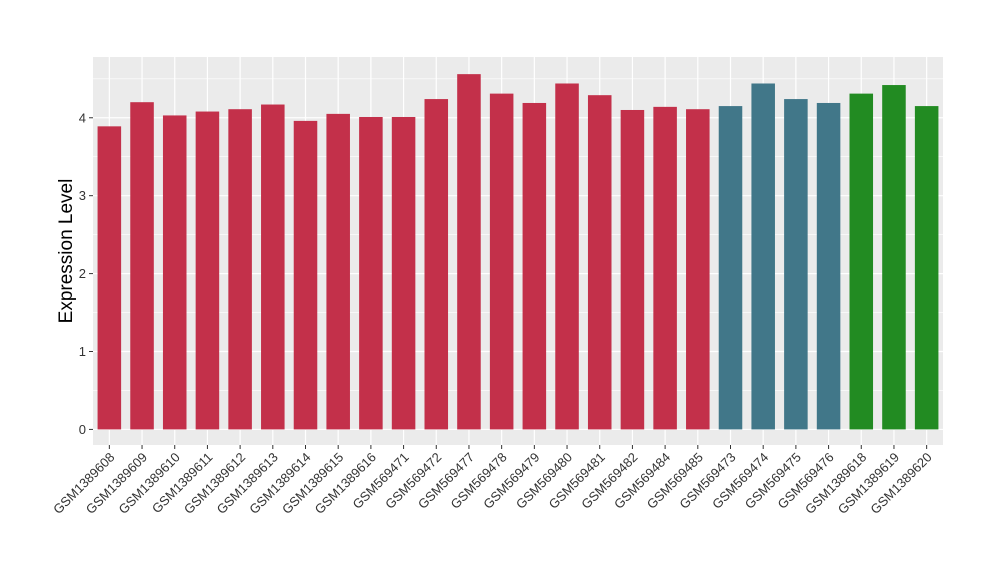 The width and height of the screenshot is (1000, 585). I want to click on y-tick-label: 3, so click(82, 195).